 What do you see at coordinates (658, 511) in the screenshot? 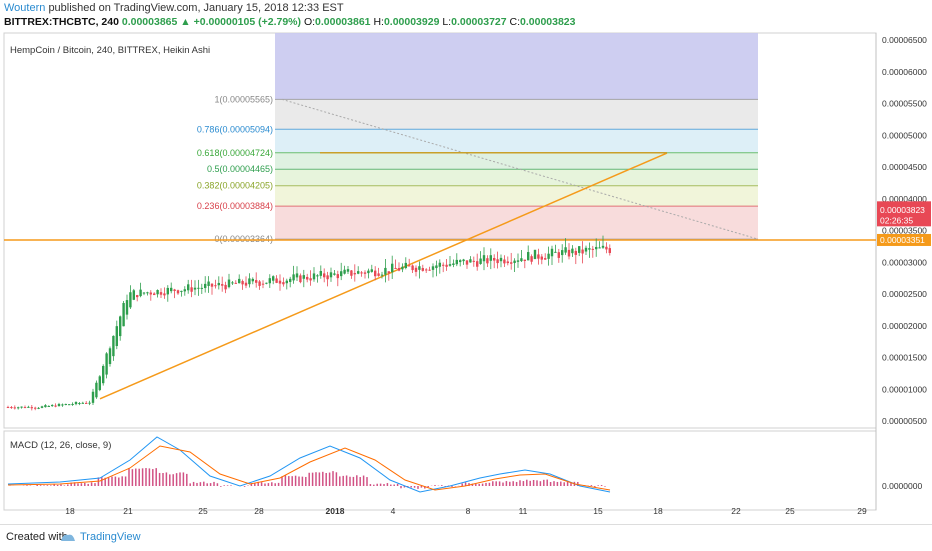
I see `x-tick-label-9: 18` at bounding box center [658, 511].